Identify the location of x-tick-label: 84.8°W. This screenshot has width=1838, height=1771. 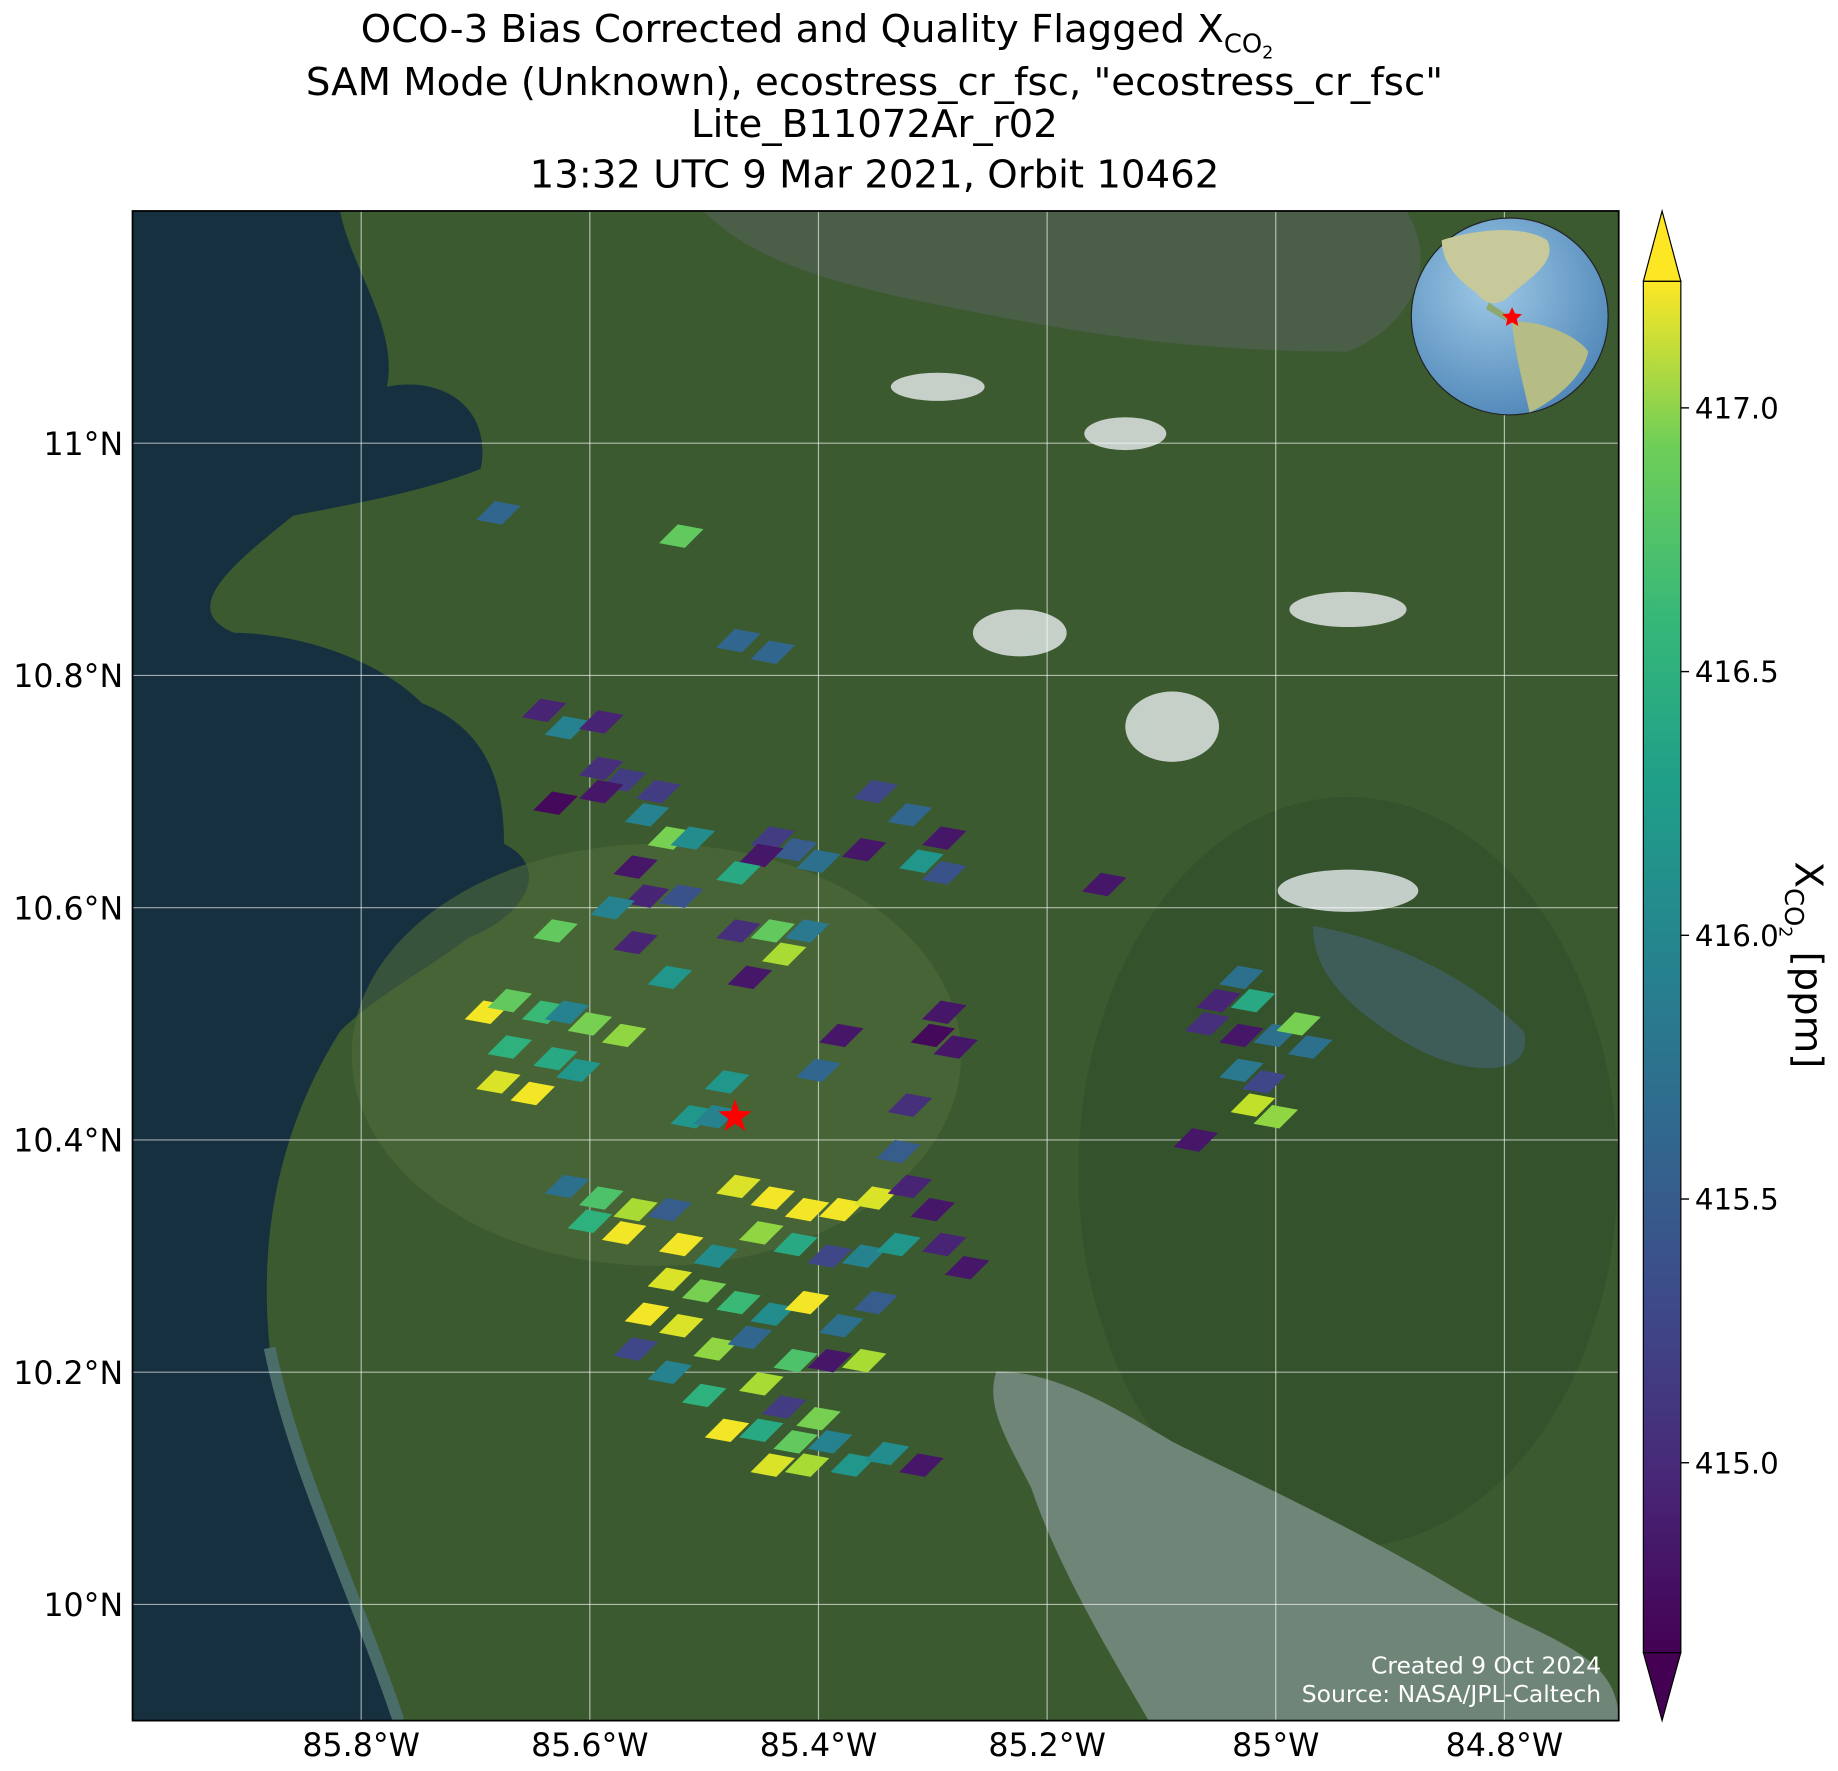
(1505, 1746).